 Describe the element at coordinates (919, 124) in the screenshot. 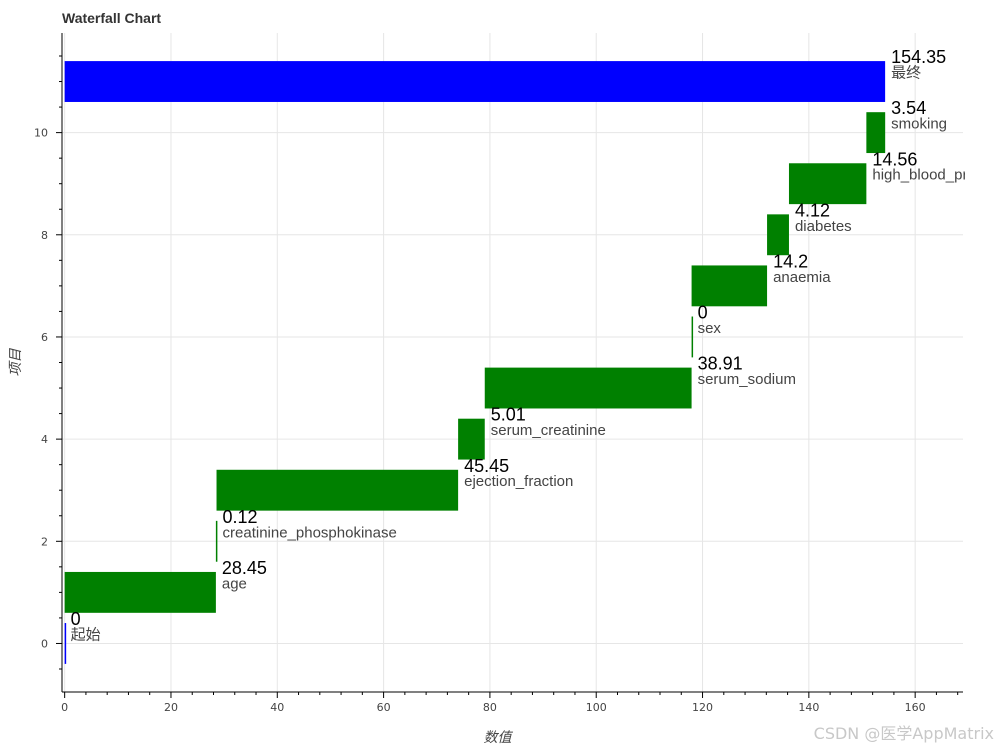

I see `bar-name-label: smoking` at that location.